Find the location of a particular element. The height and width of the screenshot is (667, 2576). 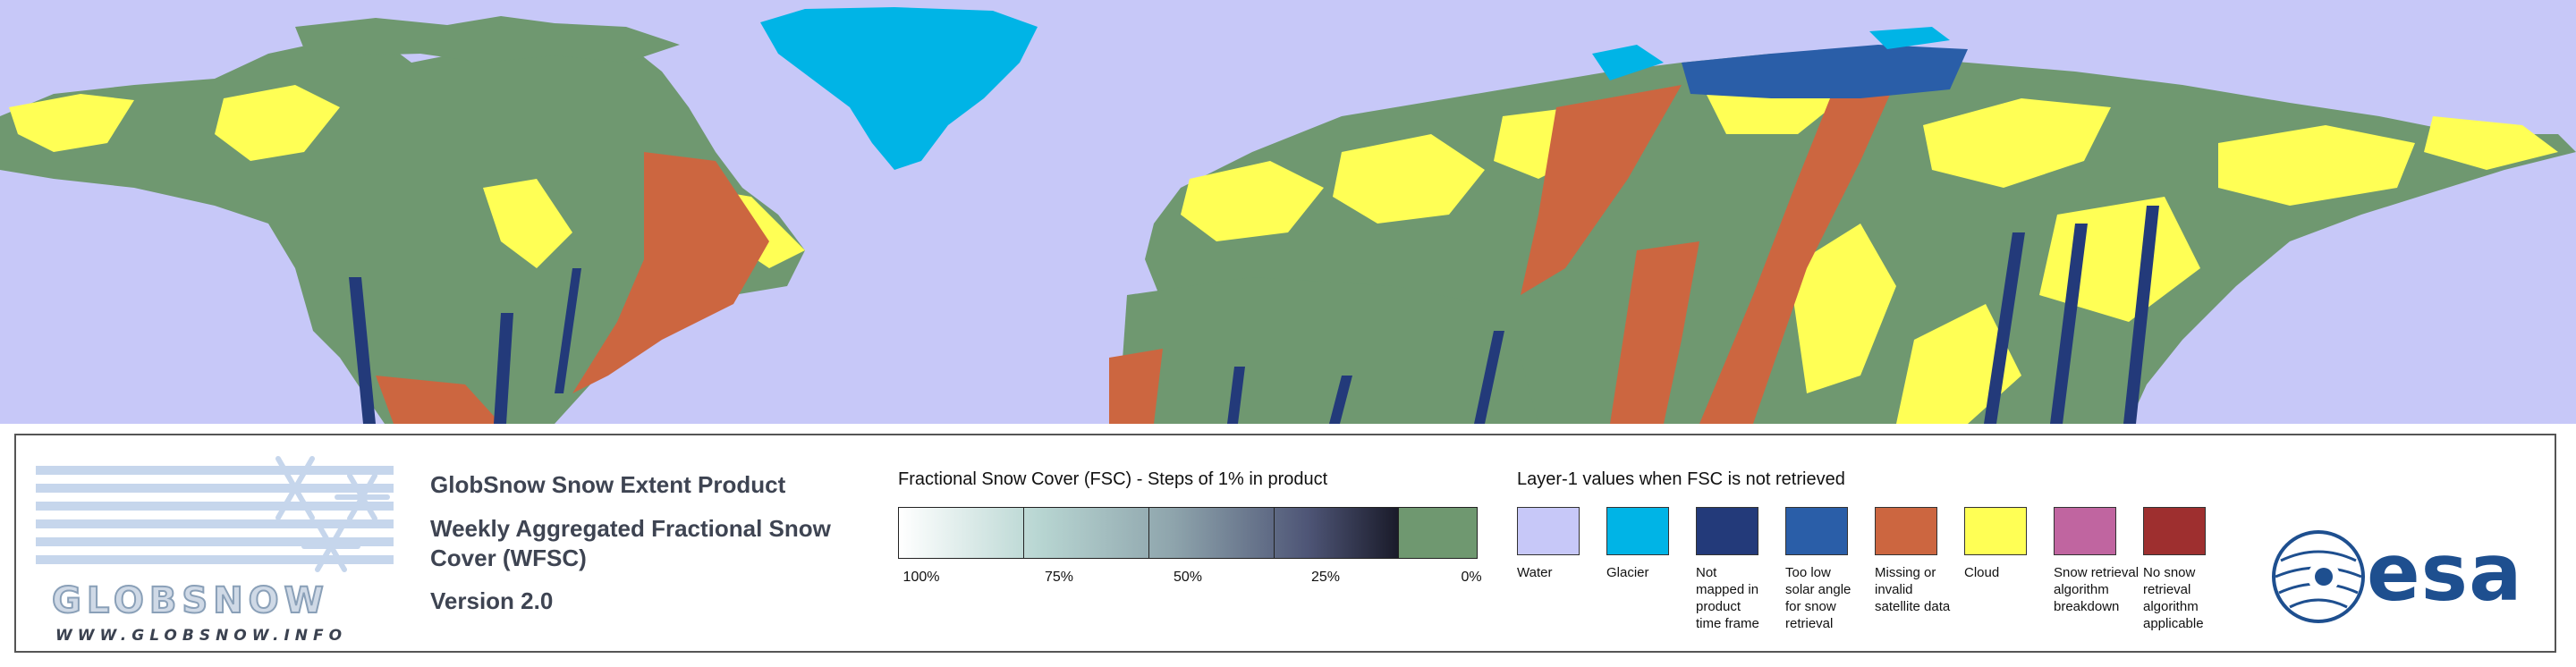

label-water: Water is located at coordinates (1535, 573).